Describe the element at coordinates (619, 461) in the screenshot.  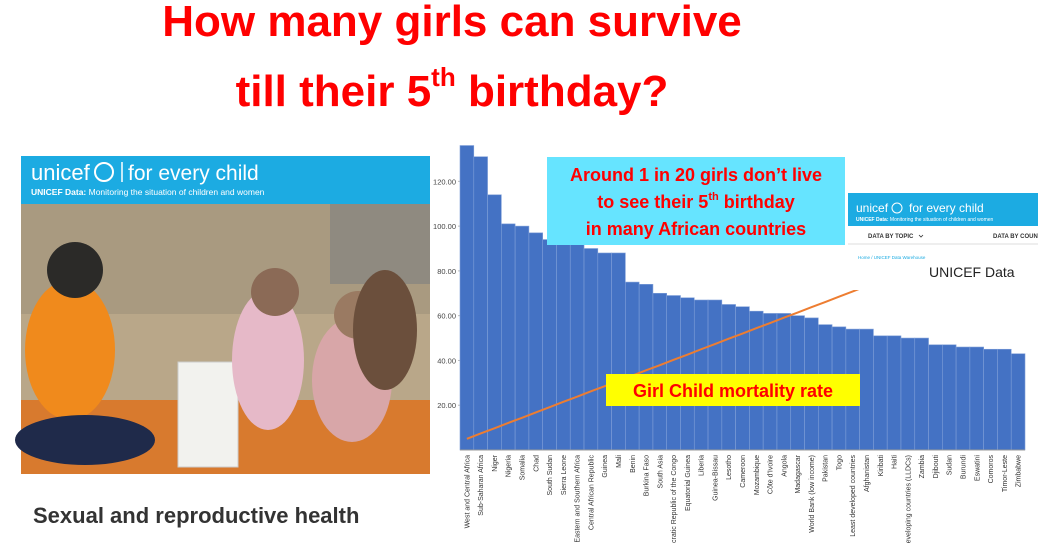
I see `x-tick-label: Mali` at that location.